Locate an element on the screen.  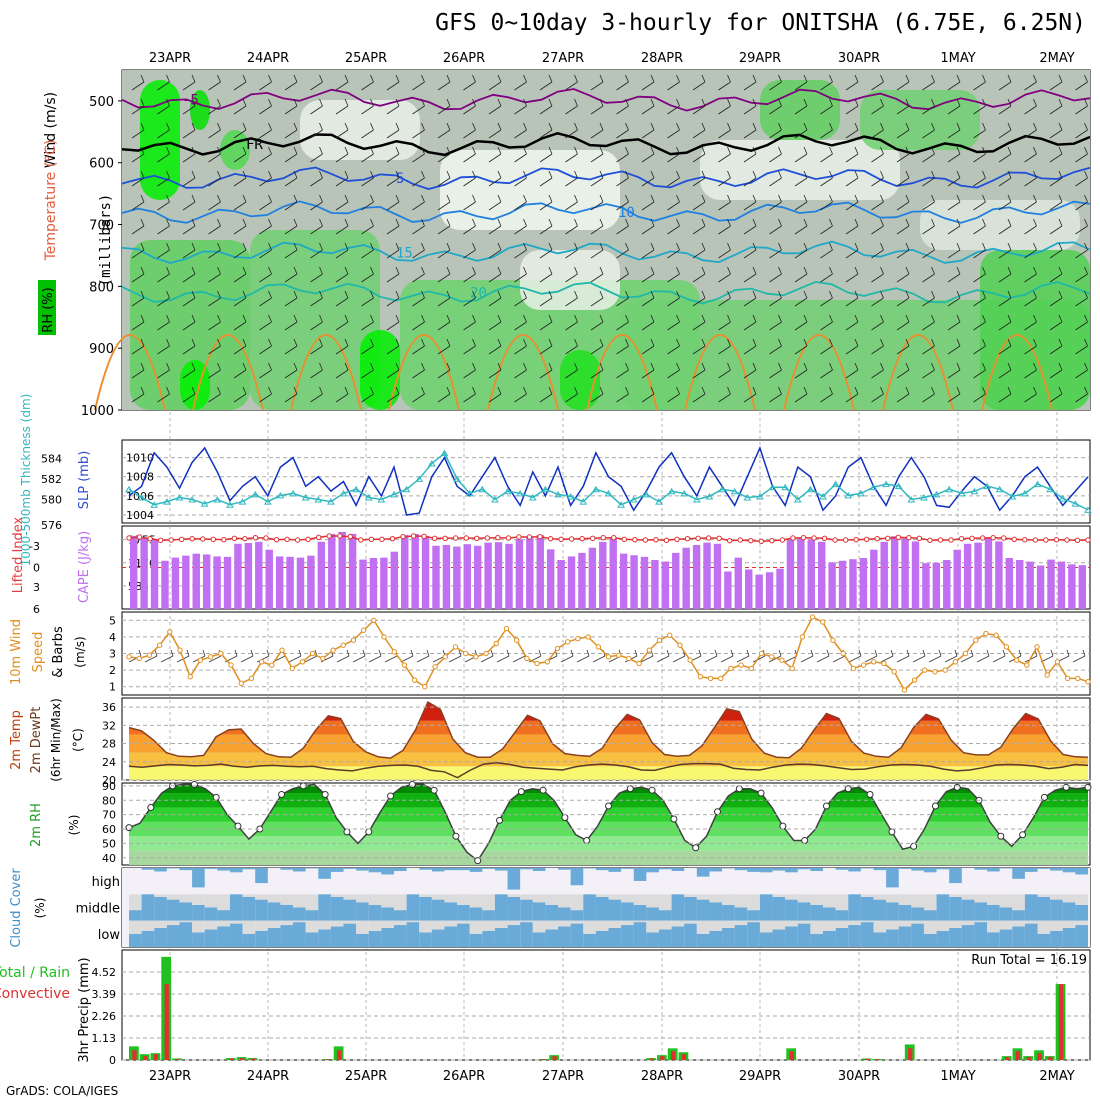
wind-axis-label-2: Speed is located at coordinates (38, 652).